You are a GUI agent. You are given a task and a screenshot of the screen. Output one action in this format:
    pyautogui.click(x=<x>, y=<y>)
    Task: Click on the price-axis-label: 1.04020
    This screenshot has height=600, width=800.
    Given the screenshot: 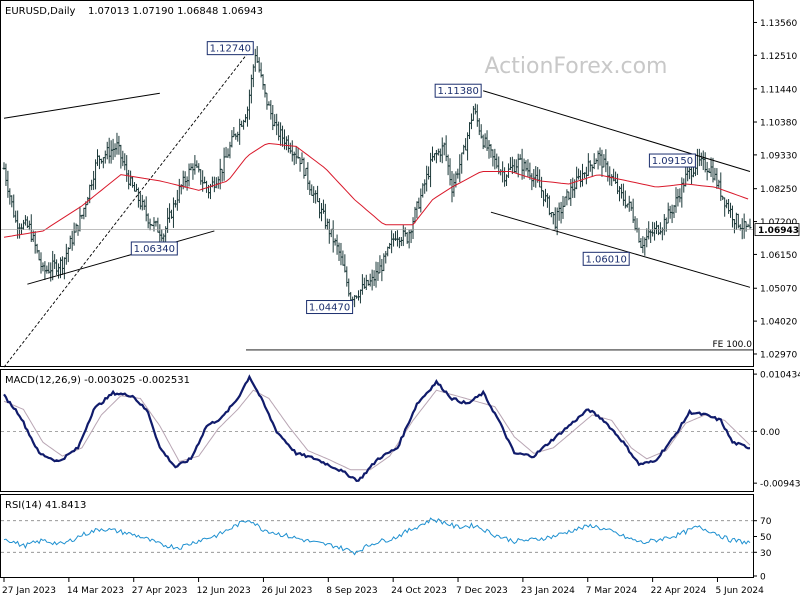 What is the action you would take?
    pyautogui.click(x=778, y=323)
    